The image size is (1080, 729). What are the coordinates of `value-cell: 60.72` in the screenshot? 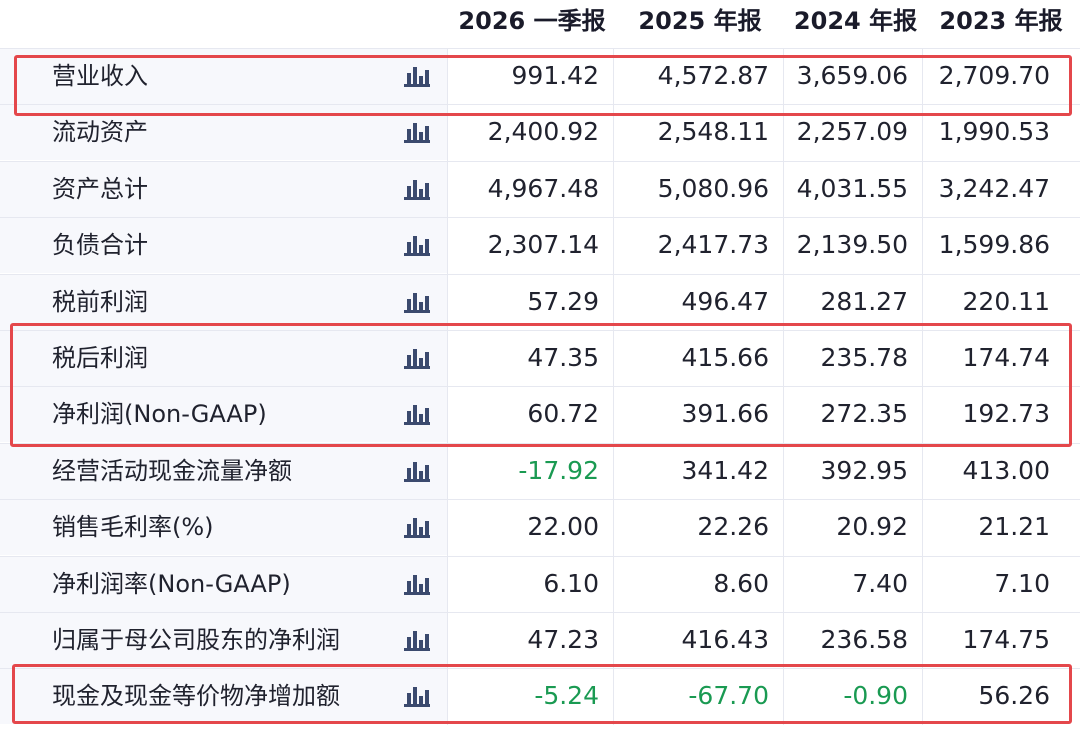 It's located at (530, 415).